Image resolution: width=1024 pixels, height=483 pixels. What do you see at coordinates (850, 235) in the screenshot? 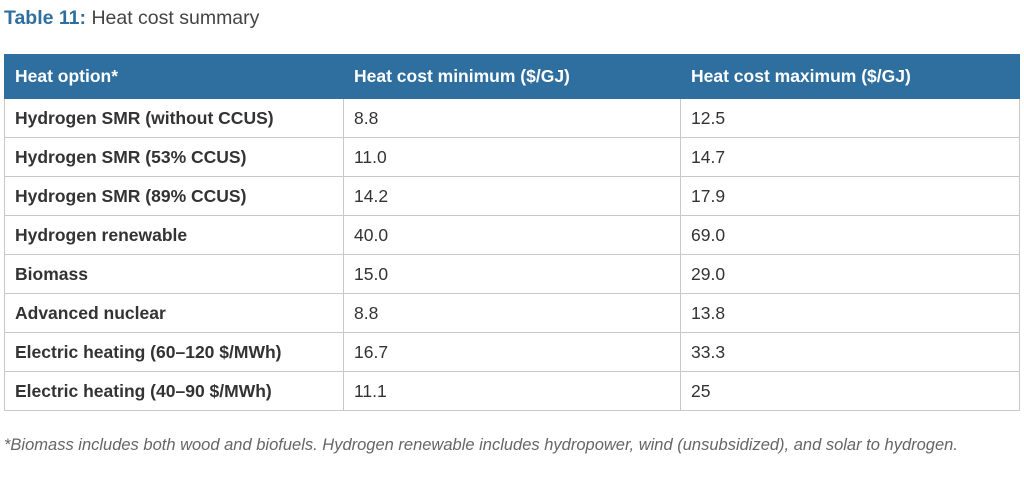
I see `cell-cost-maximum: 69.0` at bounding box center [850, 235].